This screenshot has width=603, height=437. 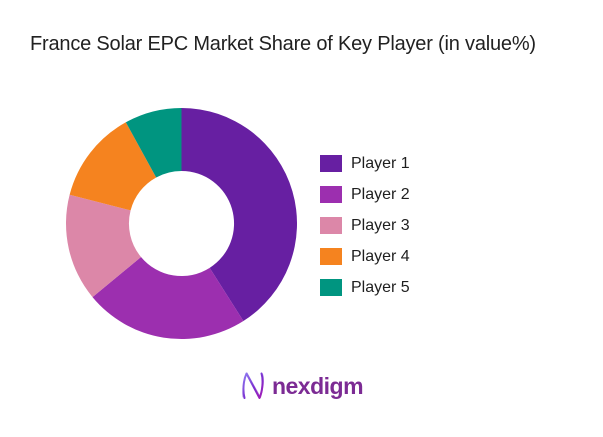 What do you see at coordinates (380, 287) in the screenshot?
I see `legend-label-player-5: Player 5` at bounding box center [380, 287].